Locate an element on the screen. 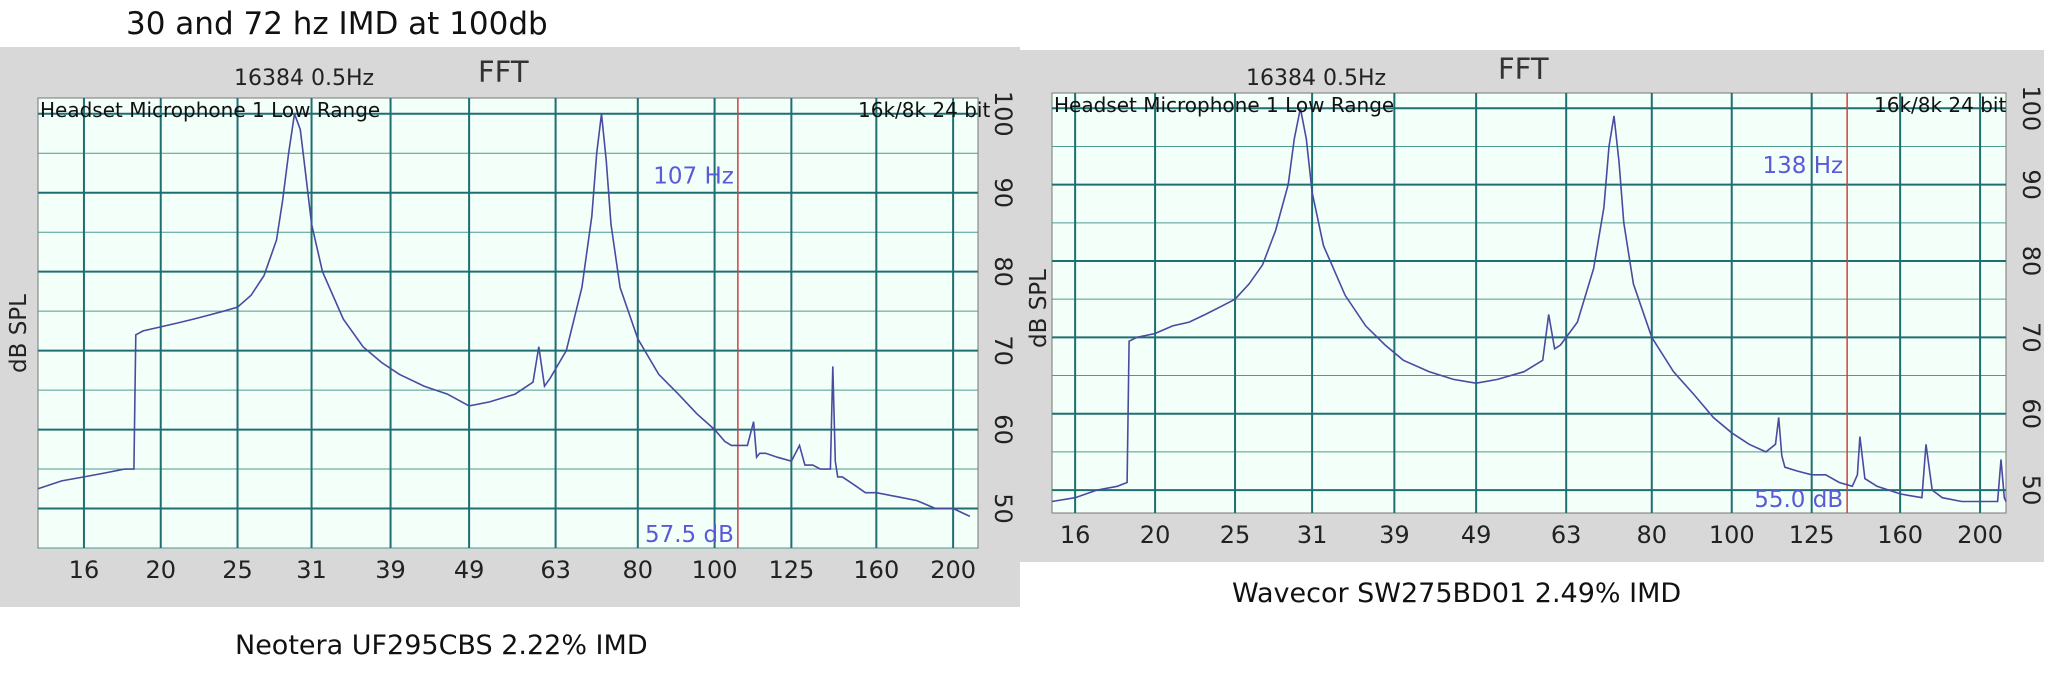 The width and height of the screenshot is (2048, 693). cursor-frequency-label: 138 Hz is located at coordinates (1803, 166).